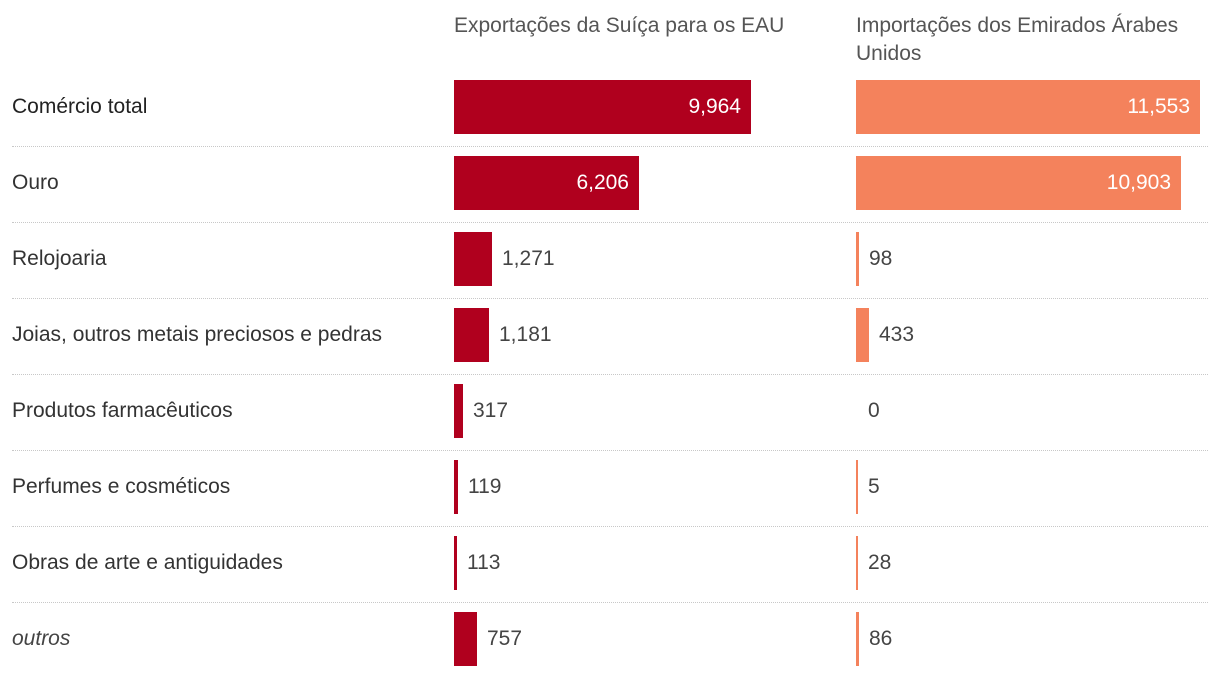  What do you see at coordinates (121, 486) in the screenshot?
I see `category-label: Perfumes e cosméticos` at bounding box center [121, 486].